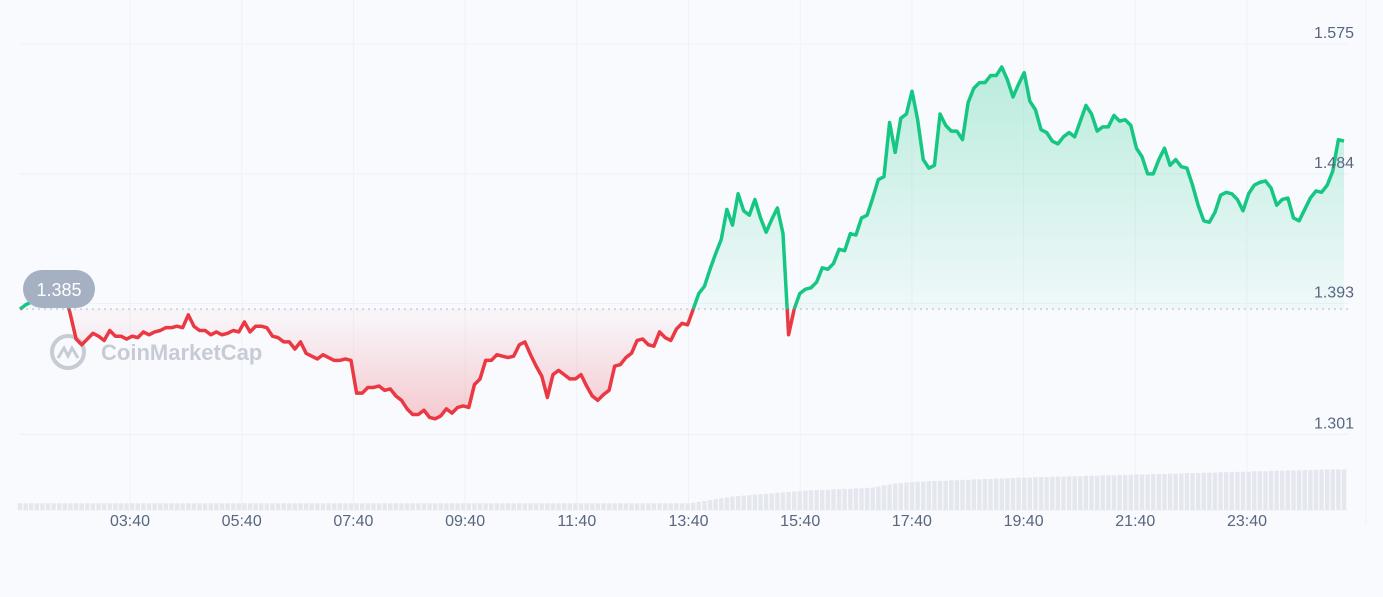 The width and height of the screenshot is (1383, 597). I want to click on x-tick-label: 11:40, so click(576, 521).